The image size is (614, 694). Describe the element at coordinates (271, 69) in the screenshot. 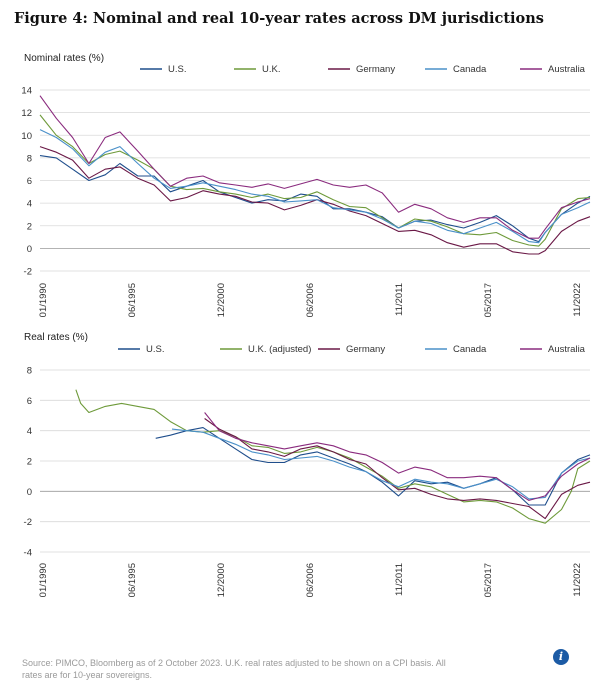

I see `legend-label: U.K.` at that location.